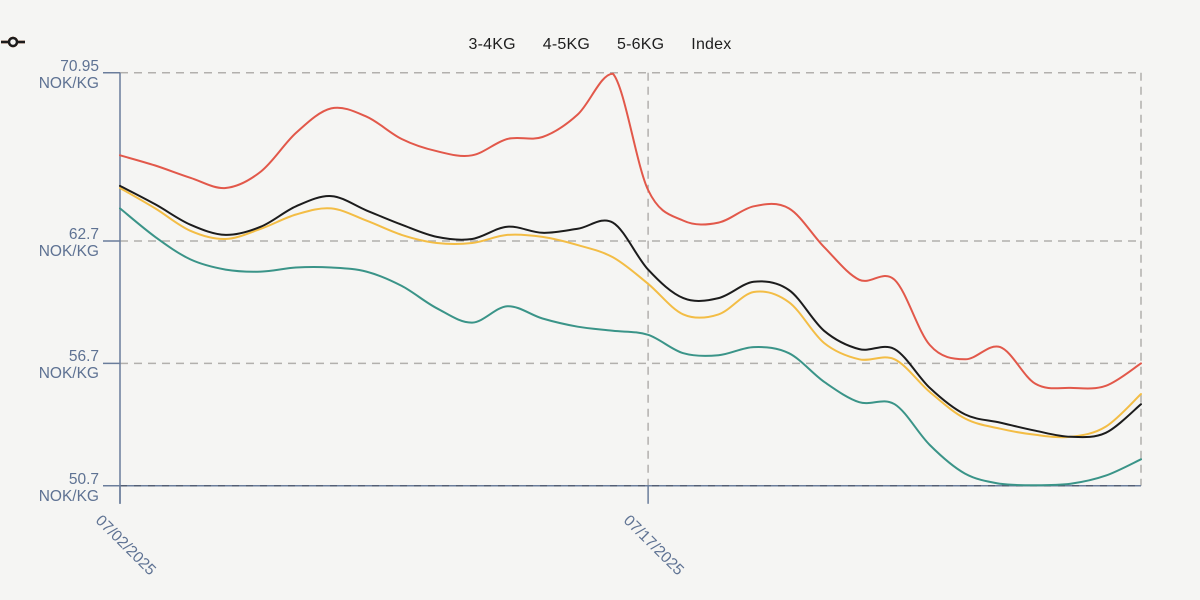 The image size is (1200, 600). I want to click on y-tick-label-62-7: 62.7 NOK/KG, so click(57, 243).